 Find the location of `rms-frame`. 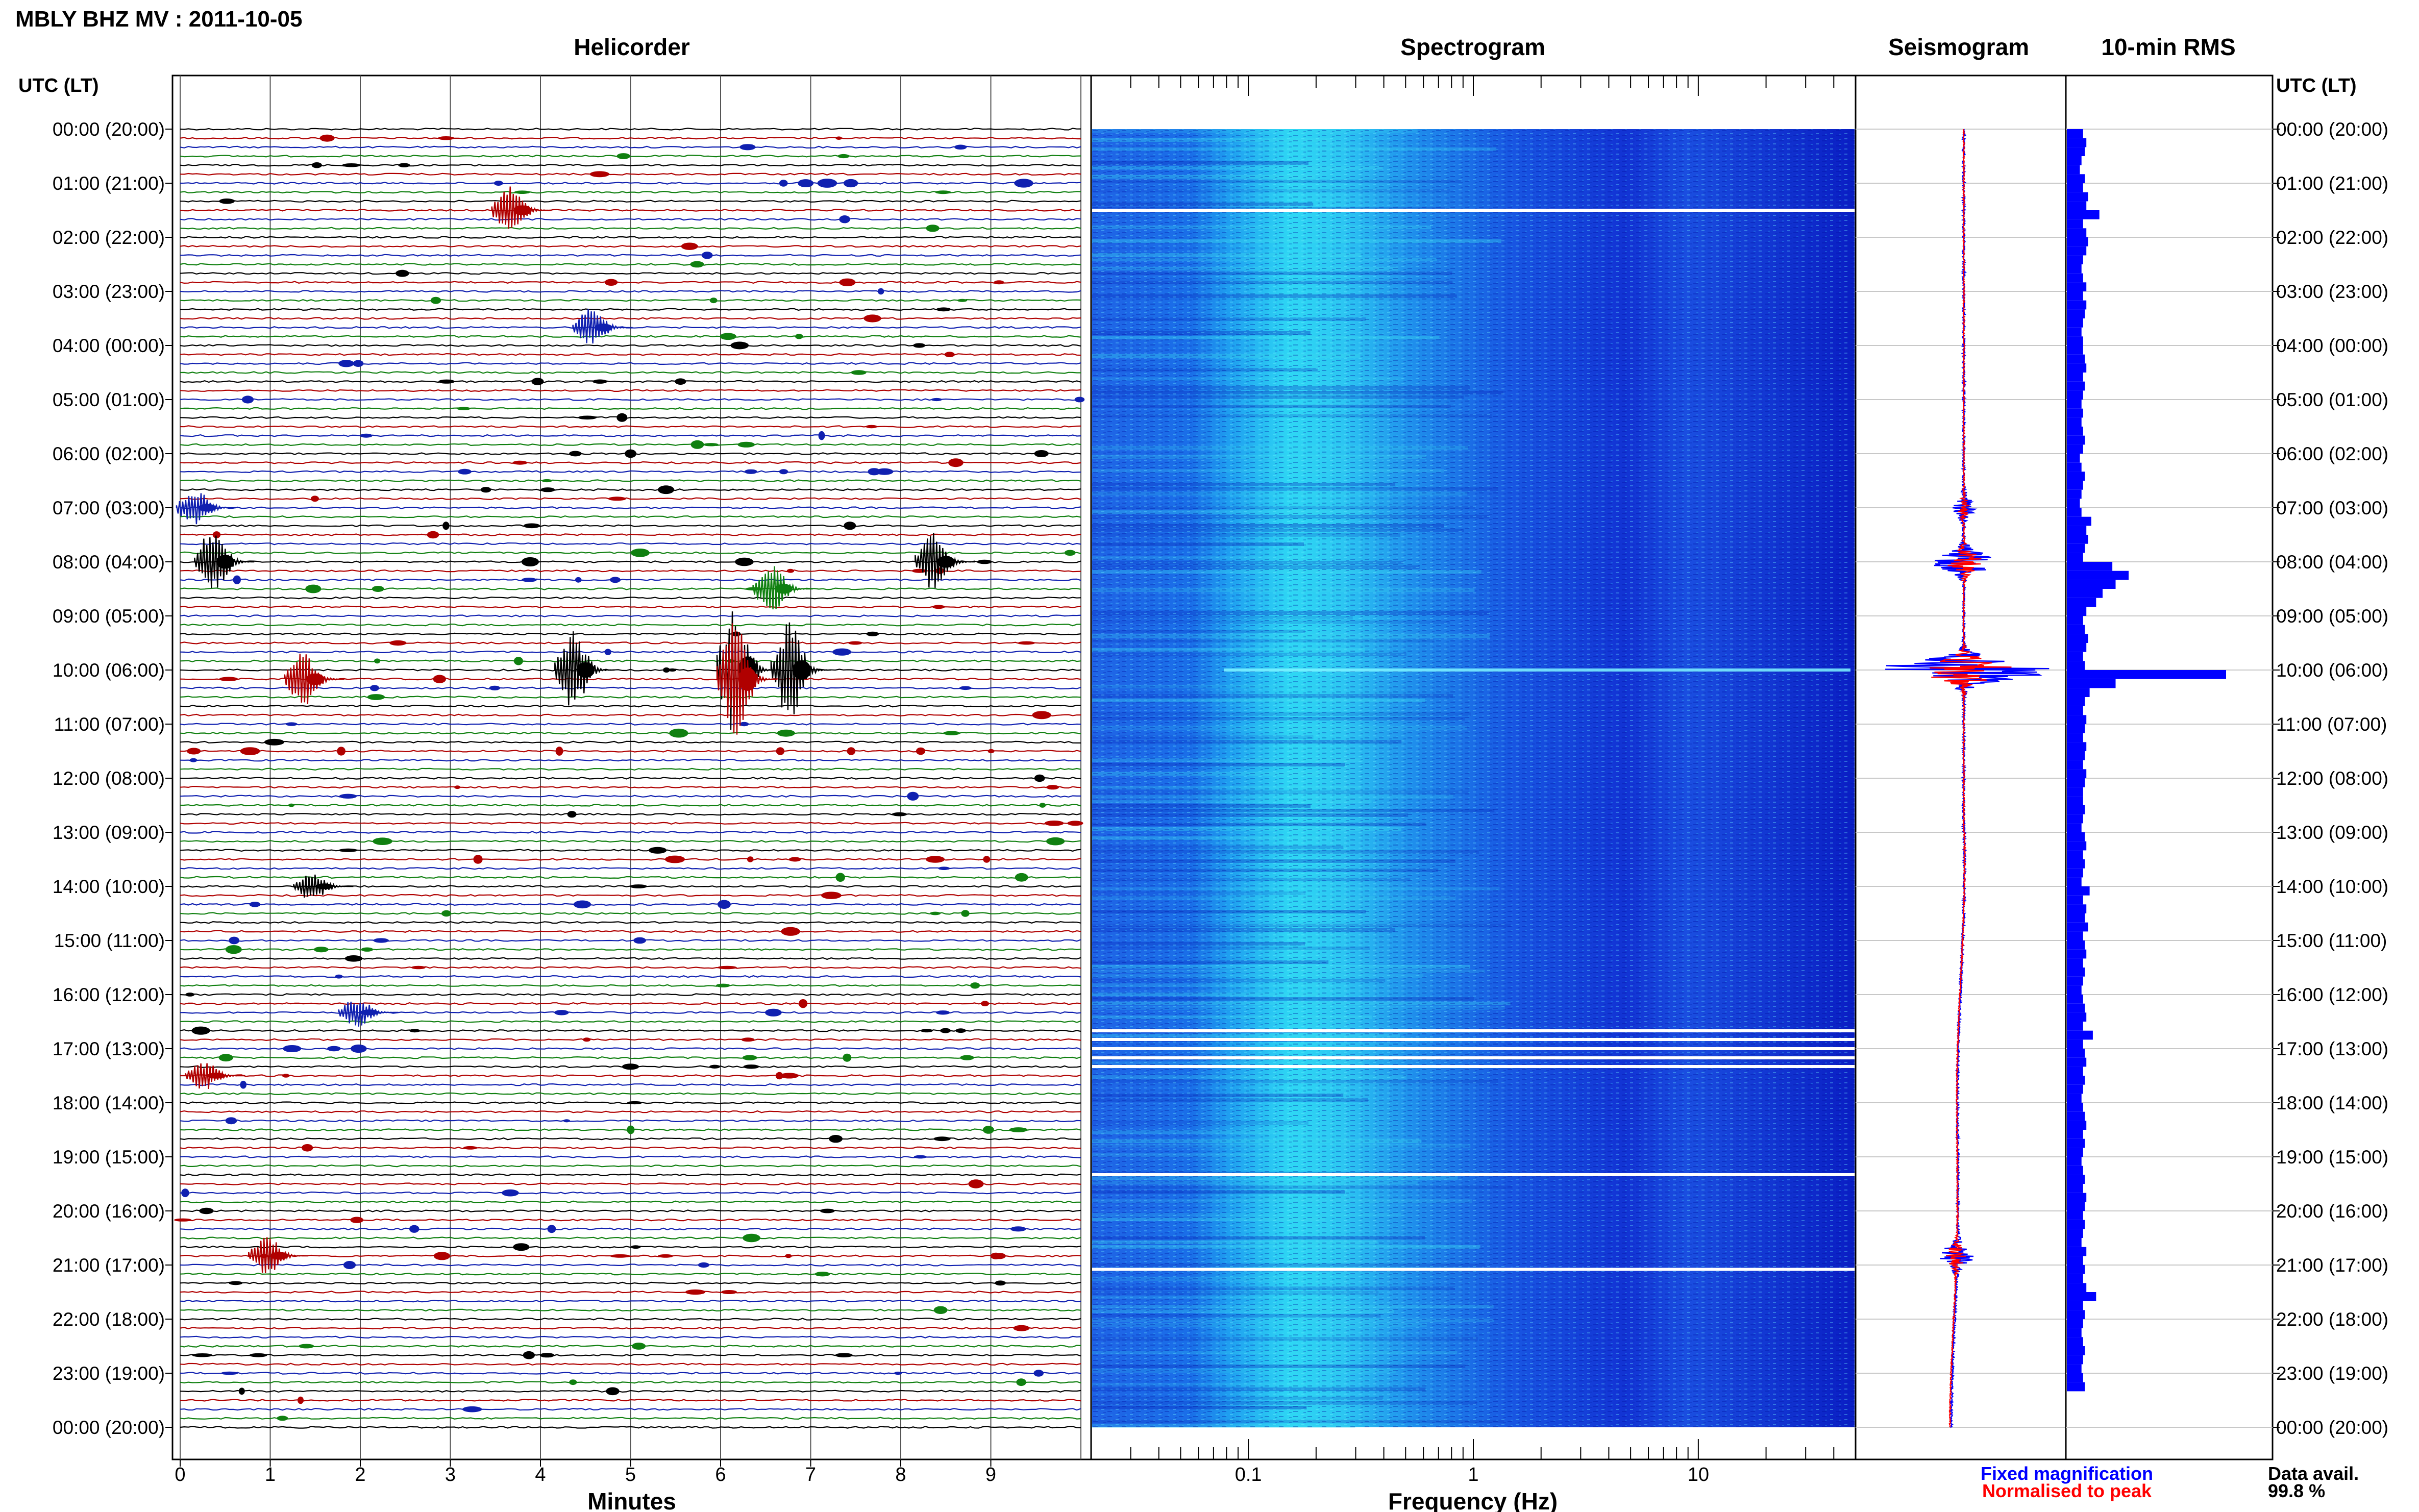

rms-frame is located at coordinates (2169, 767).